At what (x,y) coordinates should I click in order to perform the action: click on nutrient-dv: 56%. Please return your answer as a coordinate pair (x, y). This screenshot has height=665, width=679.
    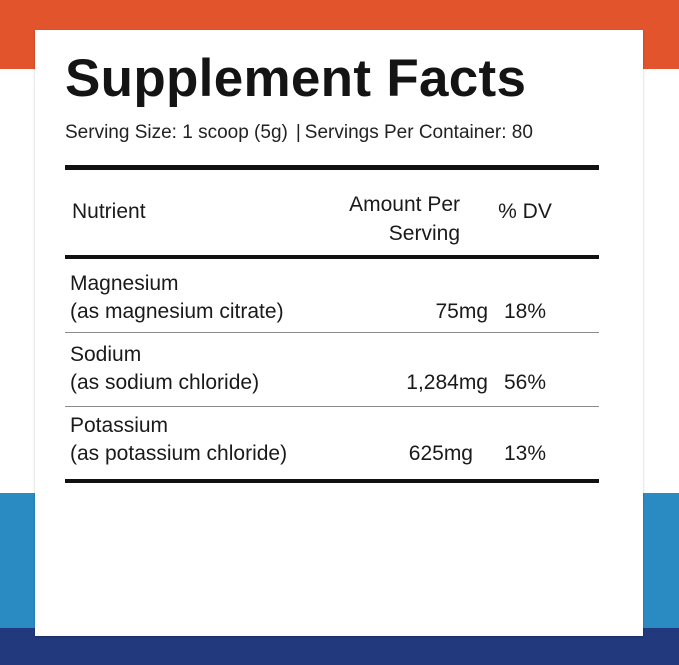
    Looking at the image, I should click on (525, 382).